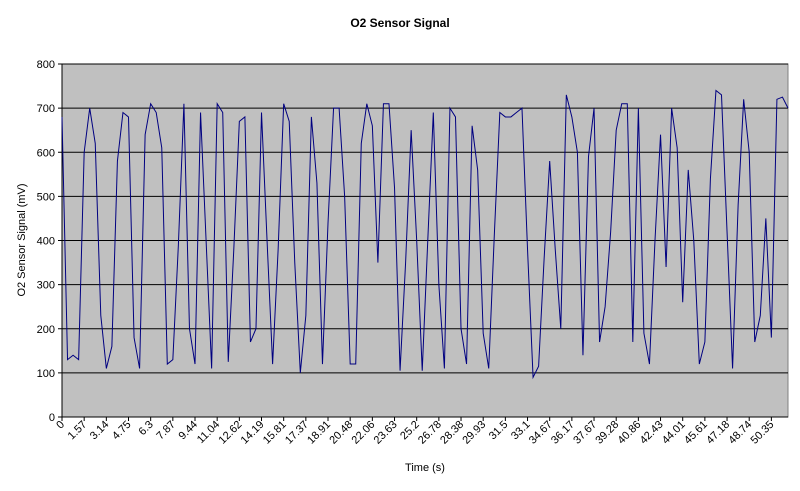 The image size is (800, 491). I want to click on y-tick-label: 200, so click(46, 330).